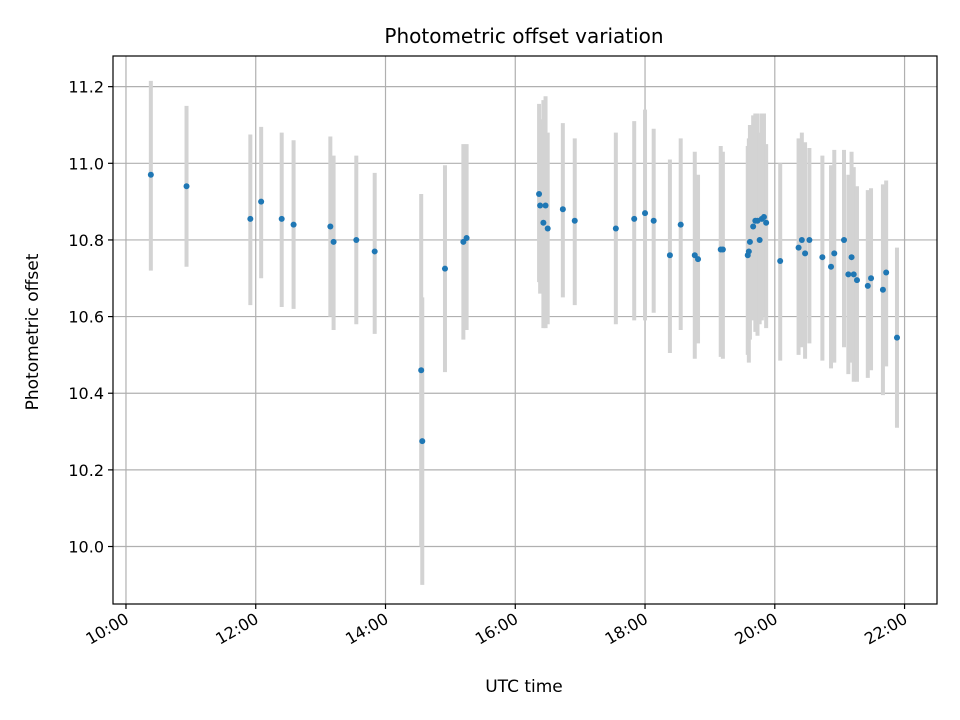 Image resolution: width=960 pixels, height=720 pixels. I want to click on y-tick-label: 10.6, so click(86, 317).